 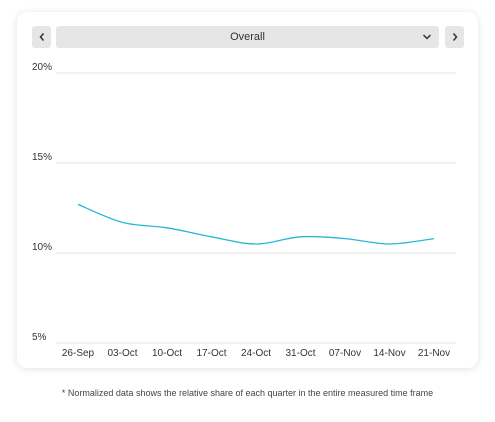 I want to click on x-tick-label: 21-Nov, so click(x=434, y=353).